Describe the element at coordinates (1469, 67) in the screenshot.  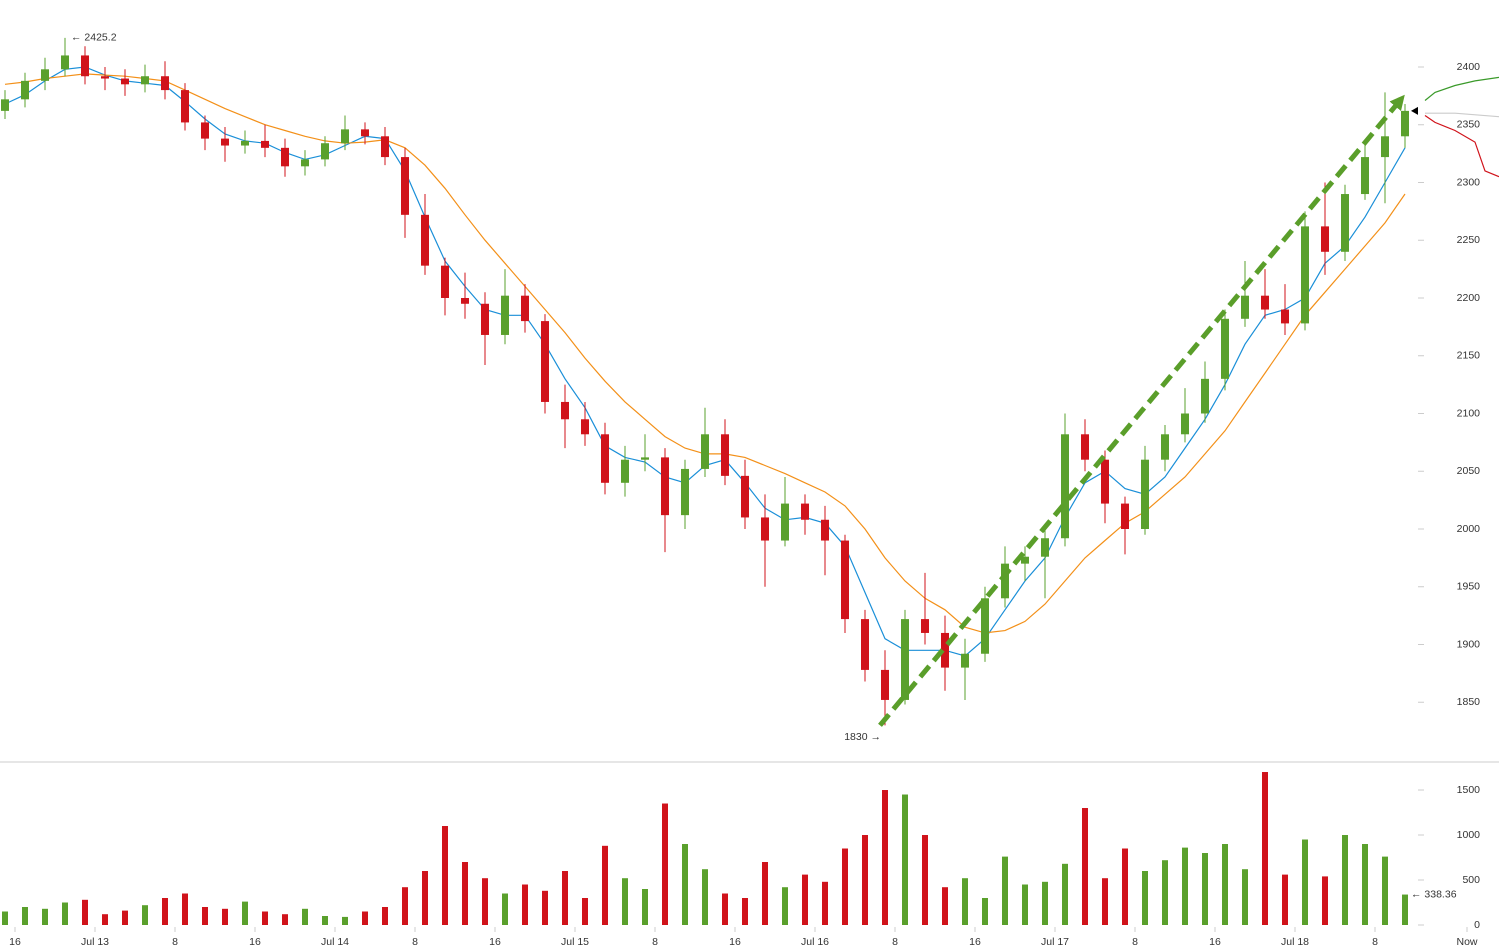
I see `y-tick-label: 2400` at that location.